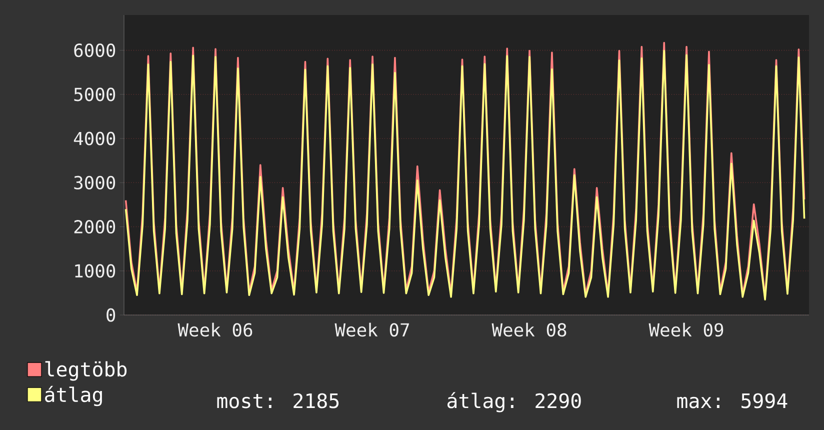 The width and height of the screenshot is (824, 430). I want to click on y-tick-label: 2000, so click(95, 227).